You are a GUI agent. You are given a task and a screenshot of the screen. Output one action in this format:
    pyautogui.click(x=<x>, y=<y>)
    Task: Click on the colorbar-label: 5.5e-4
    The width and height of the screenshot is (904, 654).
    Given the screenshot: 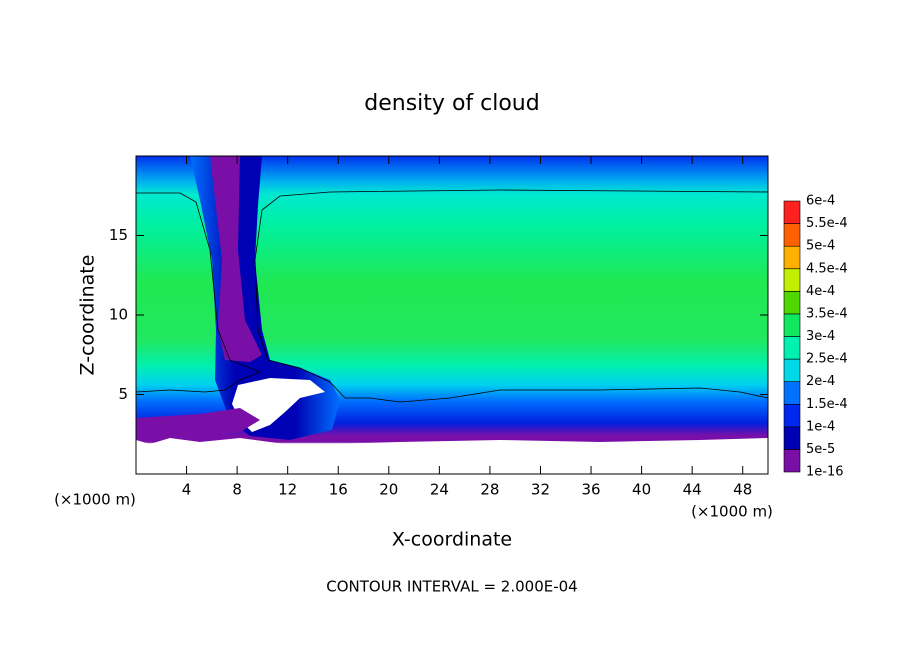 What is the action you would take?
    pyautogui.click(x=827, y=223)
    